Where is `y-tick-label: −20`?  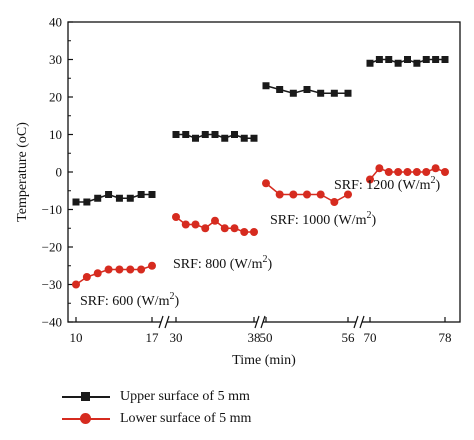 y-tick-label: −20 is located at coordinates (52, 247).